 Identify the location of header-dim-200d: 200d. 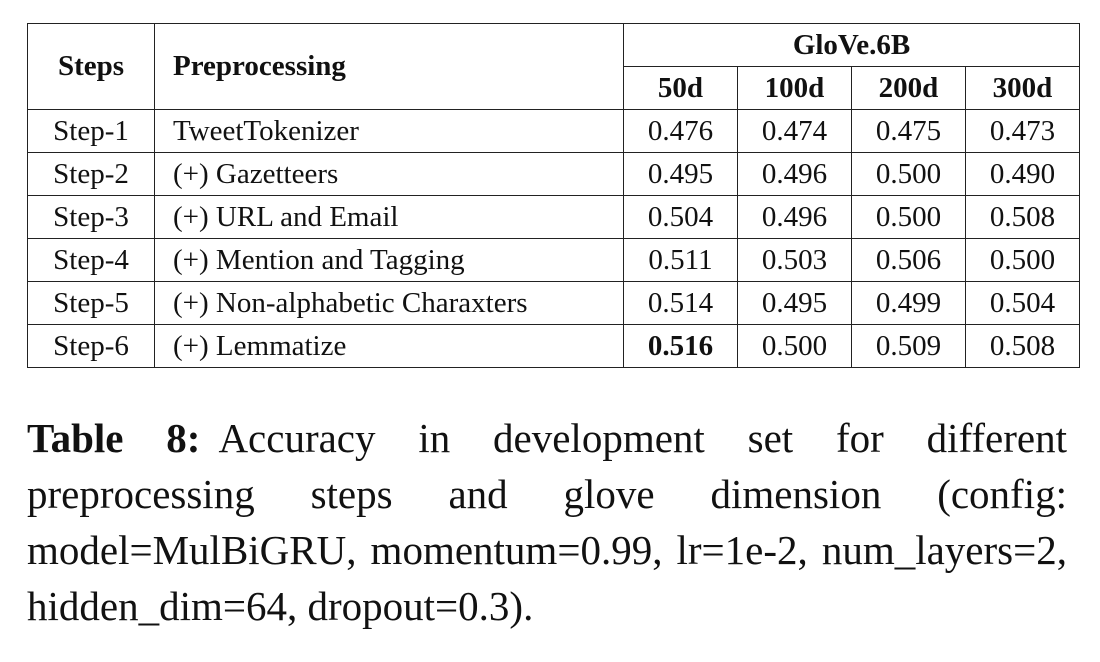
(908, 88).